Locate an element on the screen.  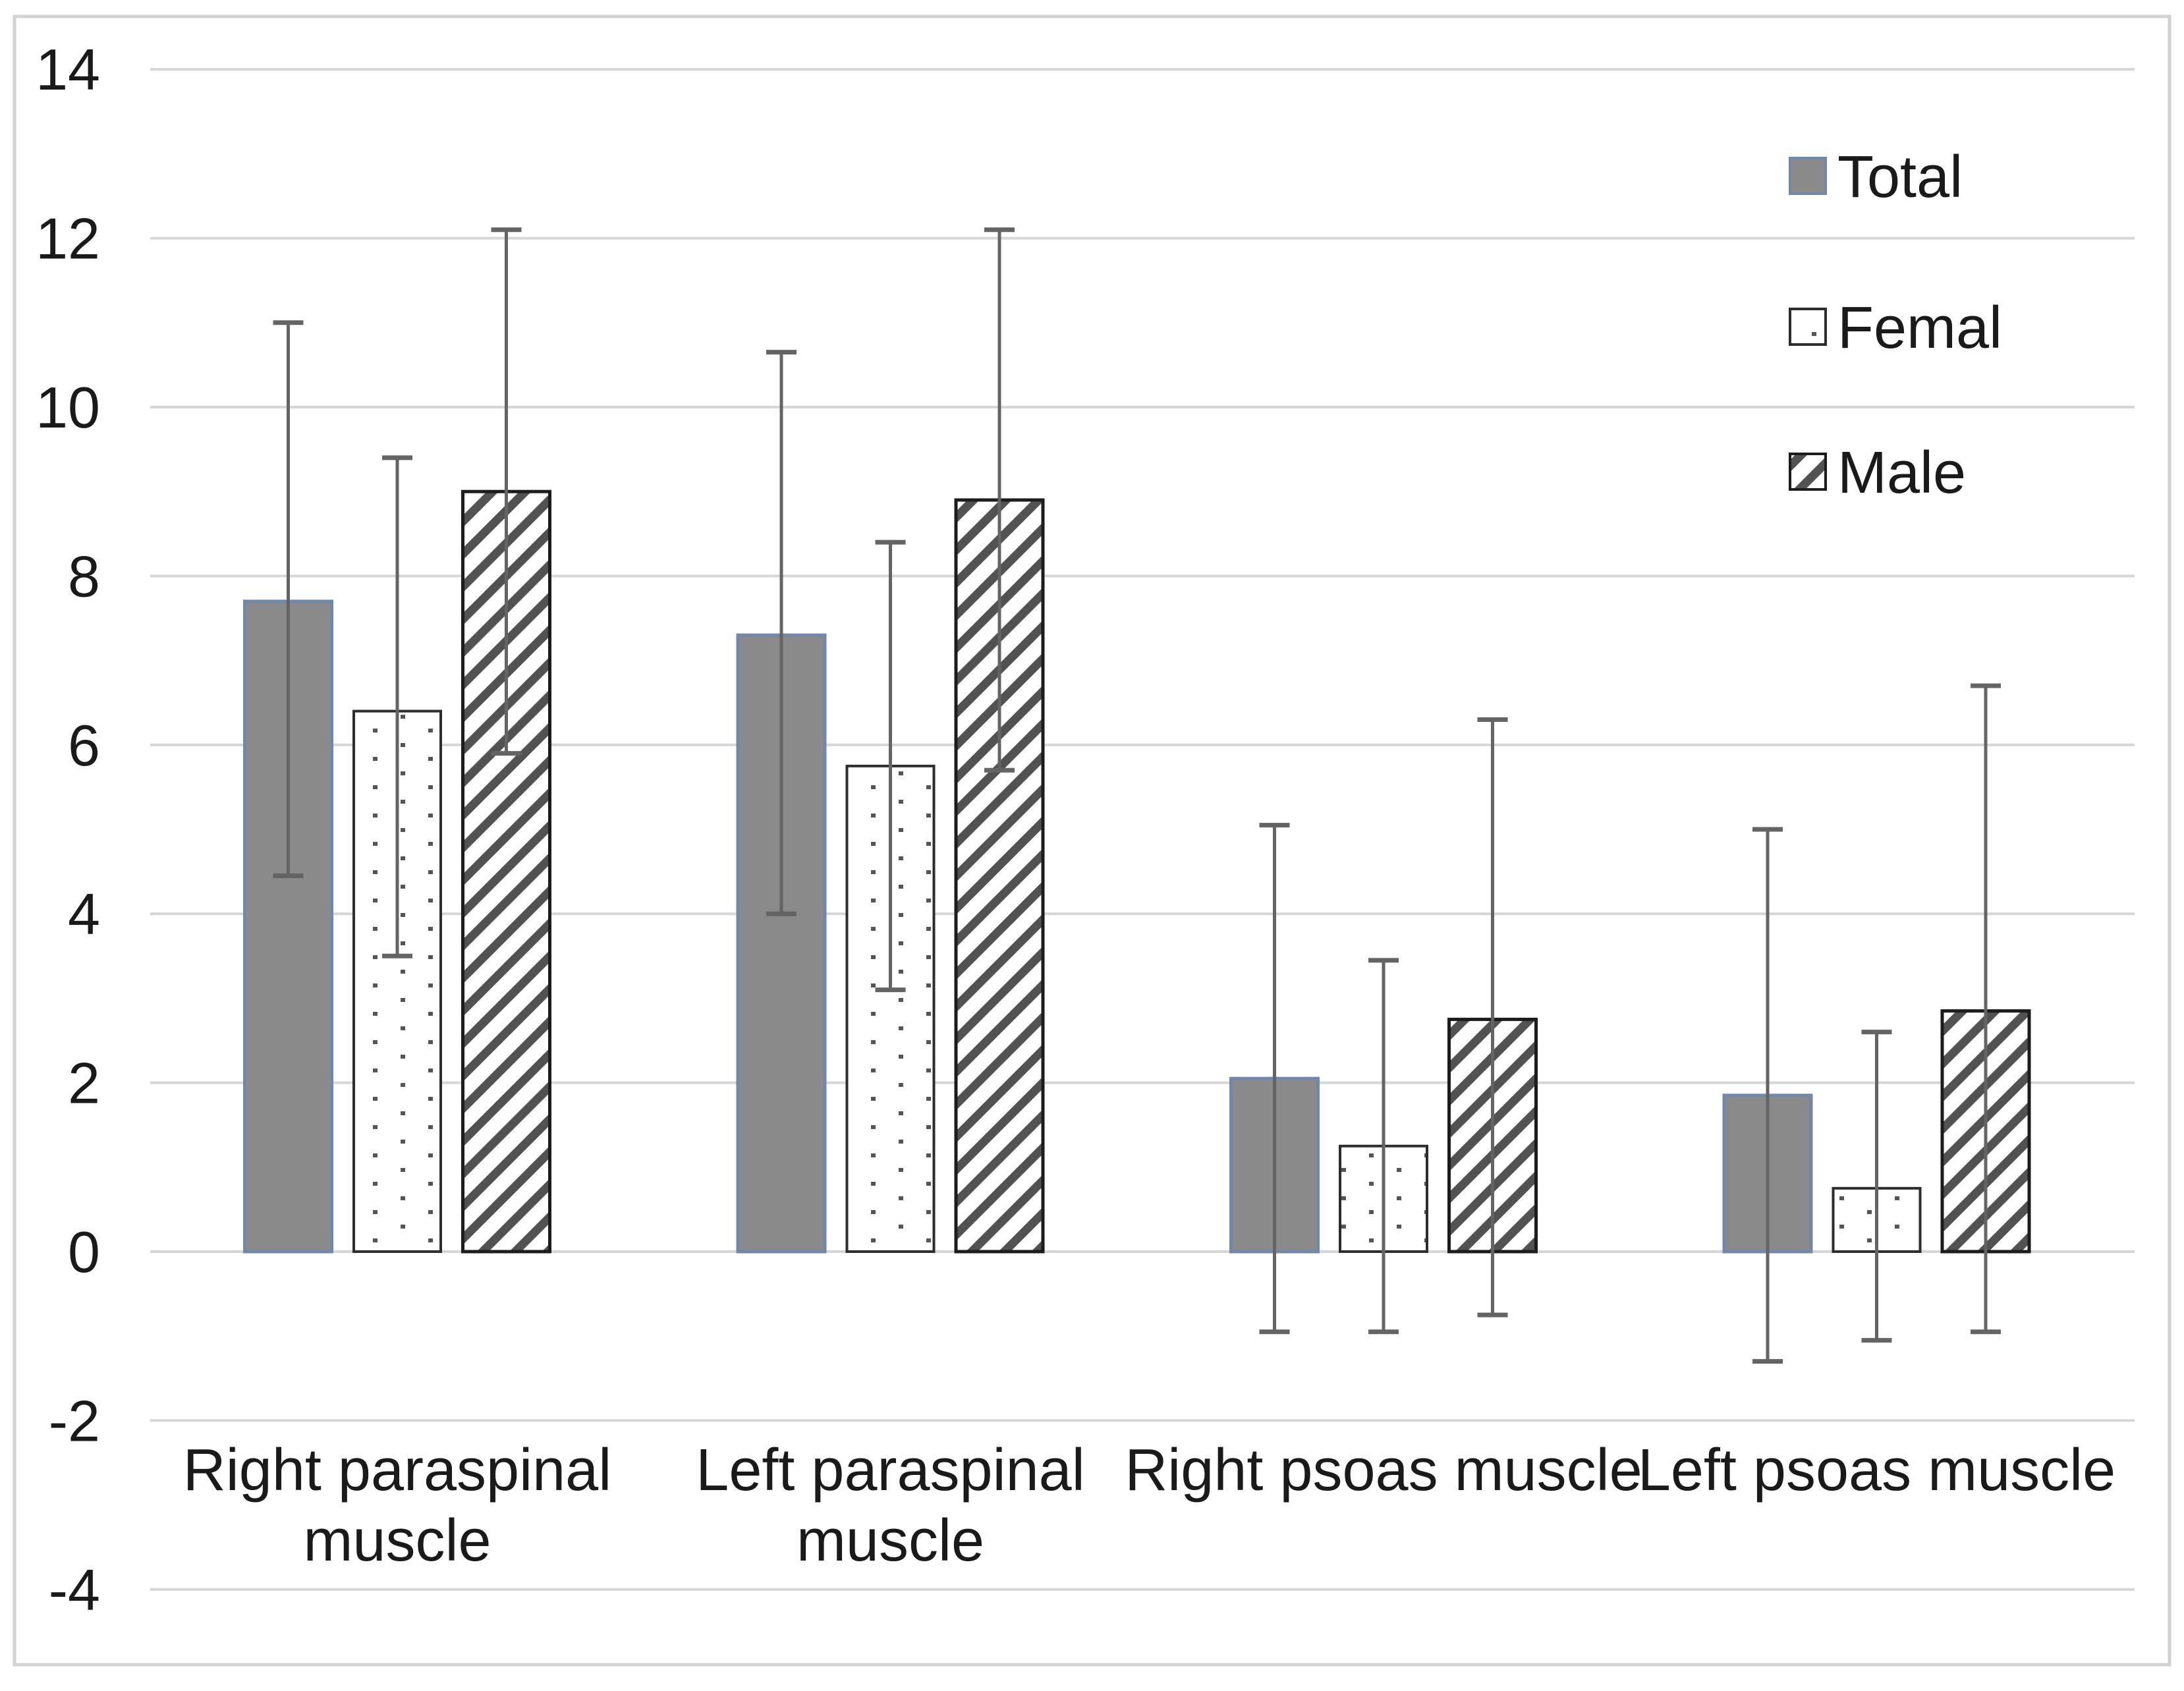
y-tick-label-6: 6 is located at coordinates (84, 745).